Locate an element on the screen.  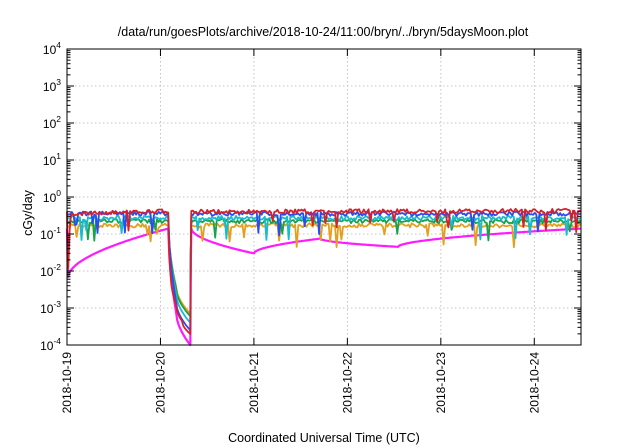
y-tick-label: 10⁴ is located at coordinates (52, 48).